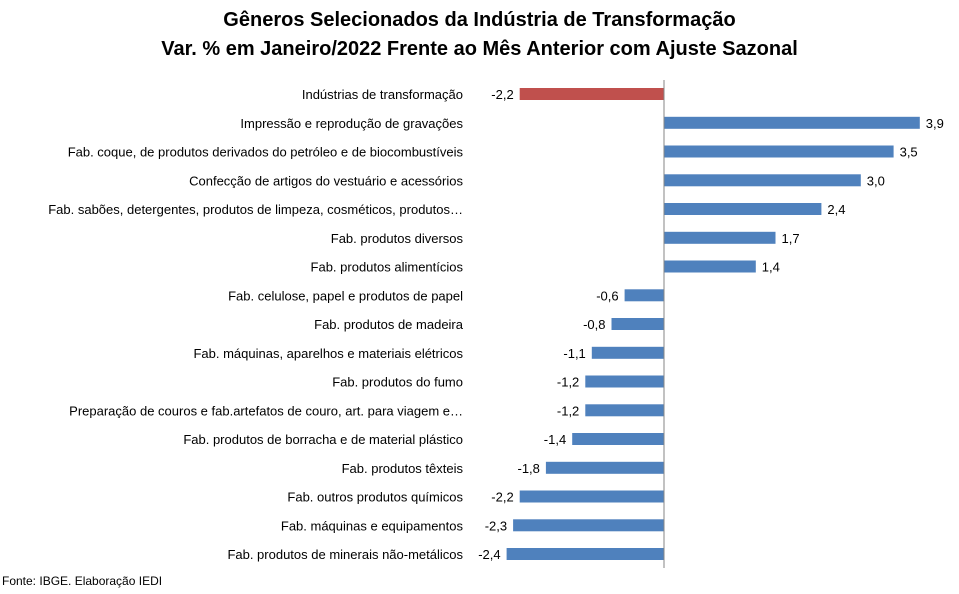 The width and height of the screenshot is (959, 594). Describe the element at coordinates (403, 468) in the screenshot. I see `category-label: Fab. produtos têxteis` at that location.